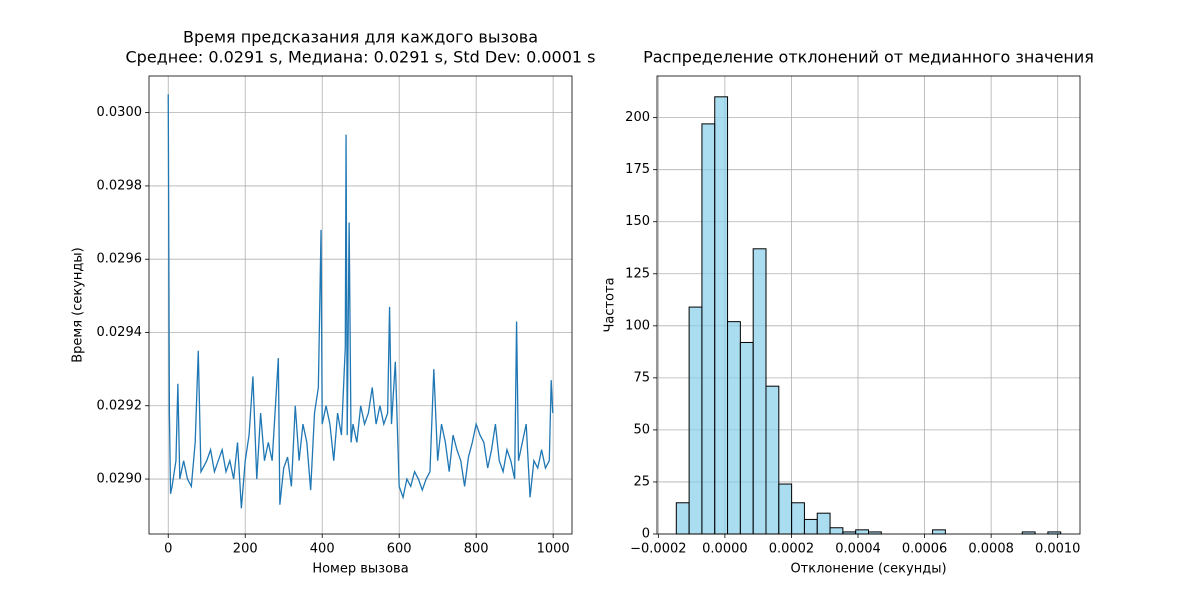  I want to click on y-tick-label: 0.0290, so click(120, 479).